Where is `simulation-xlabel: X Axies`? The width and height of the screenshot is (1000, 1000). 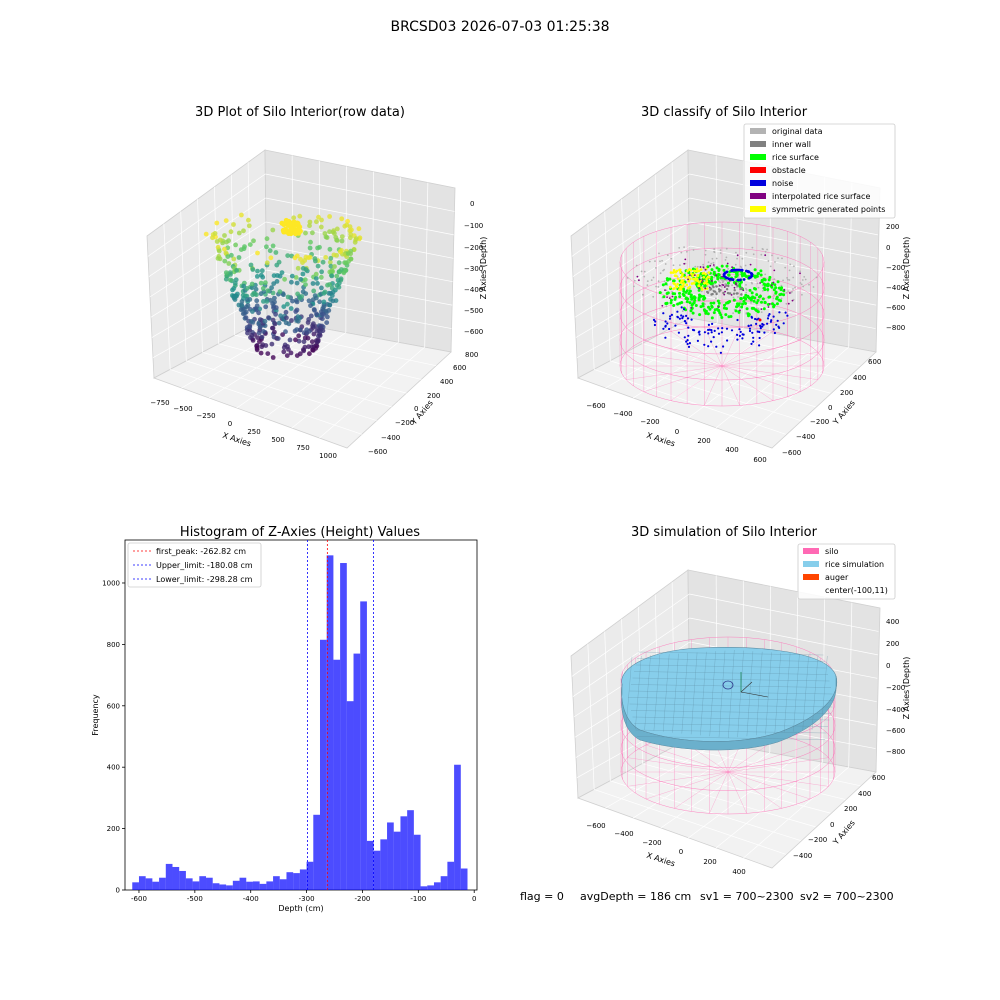
simulation-xlabel: X Axies is located at coordinates (660, 860).